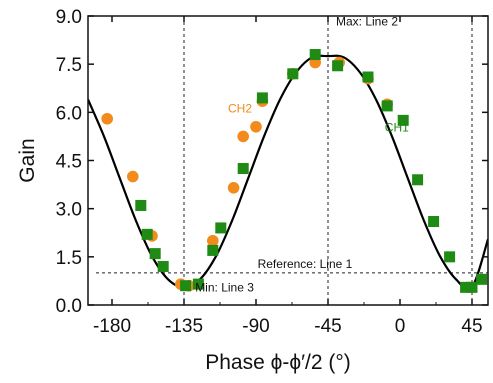 The height and width of the screenshot is (383, 493). I want to click on y-axis-label: Gain, so click(27, 160).